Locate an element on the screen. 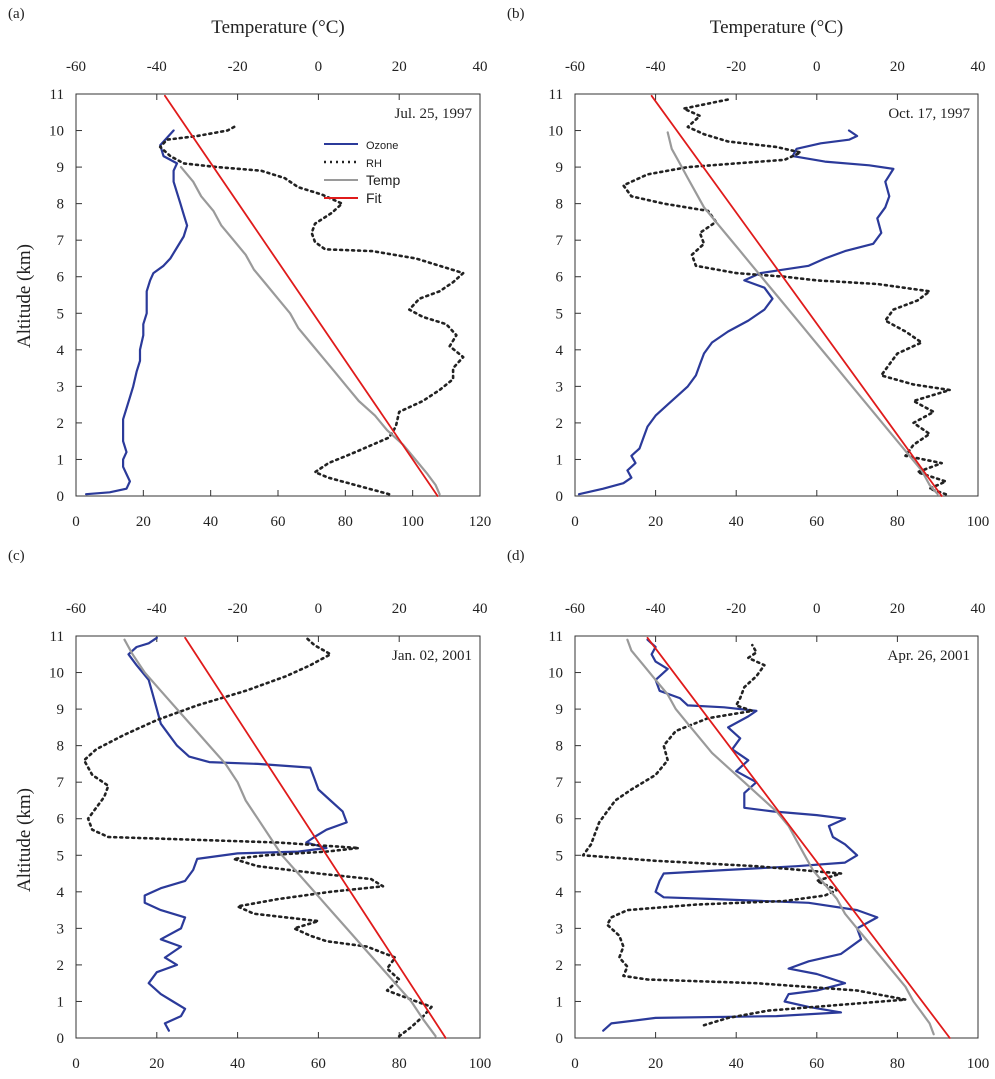 Image resolution: width=995 pixels, height=1079 pixels. panel-label: (c) is located at coordinates (16, 556).